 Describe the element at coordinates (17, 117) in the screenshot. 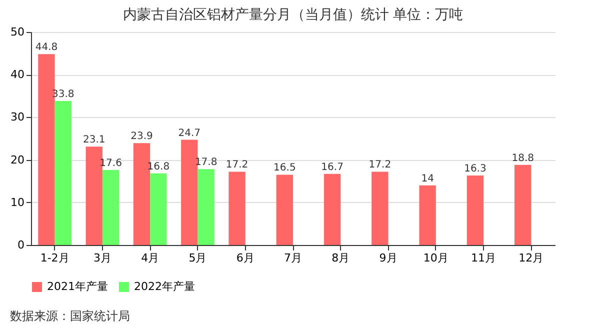

I see `y-tick-label: 30` at that location.